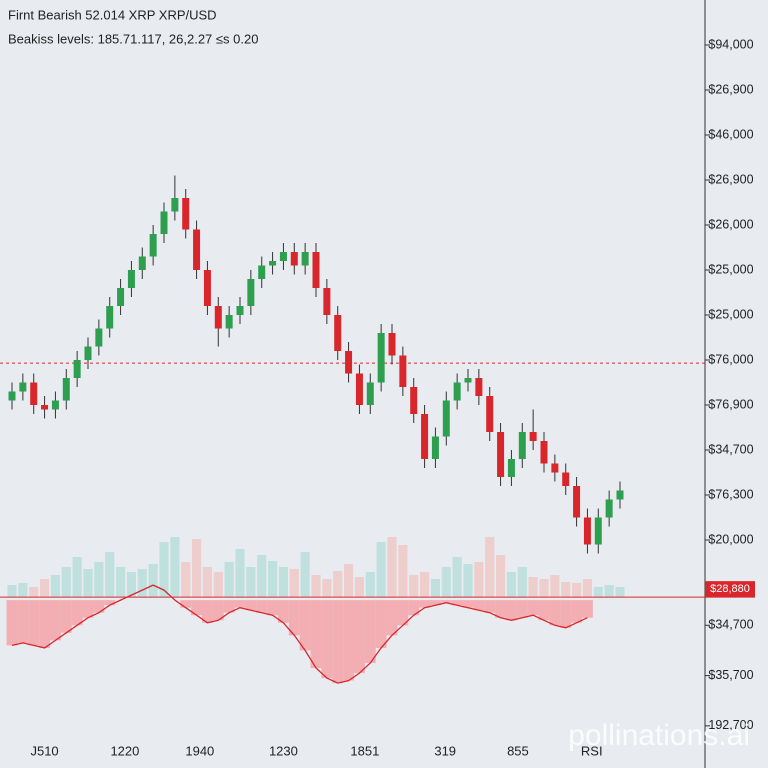 Image resolution: width=768 pixels, height=768 pixels. Describe the element at coordinates (44, 750) in the screenshot. I see `x-tick-label: J510` at that location.